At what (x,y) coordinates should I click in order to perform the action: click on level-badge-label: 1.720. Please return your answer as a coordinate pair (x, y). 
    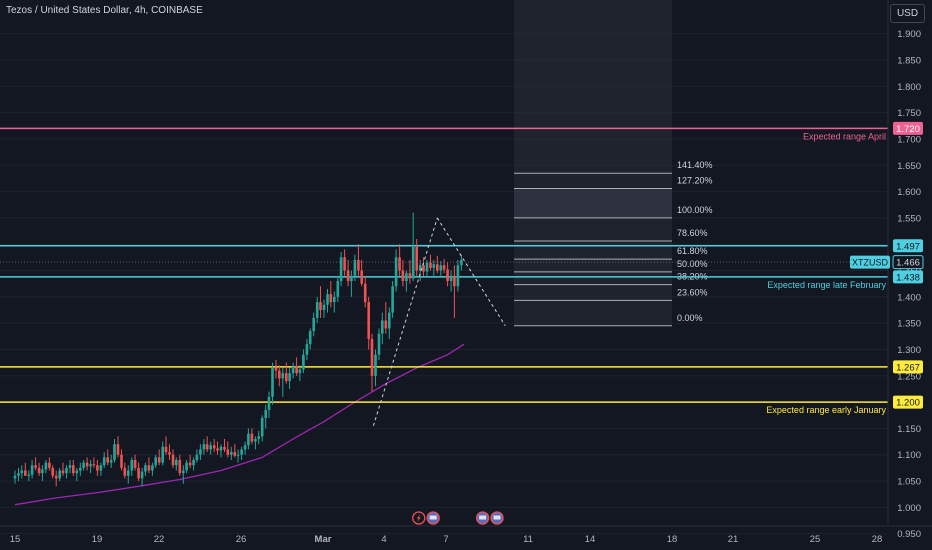
    Looking at the image, I should click on (908, 129).